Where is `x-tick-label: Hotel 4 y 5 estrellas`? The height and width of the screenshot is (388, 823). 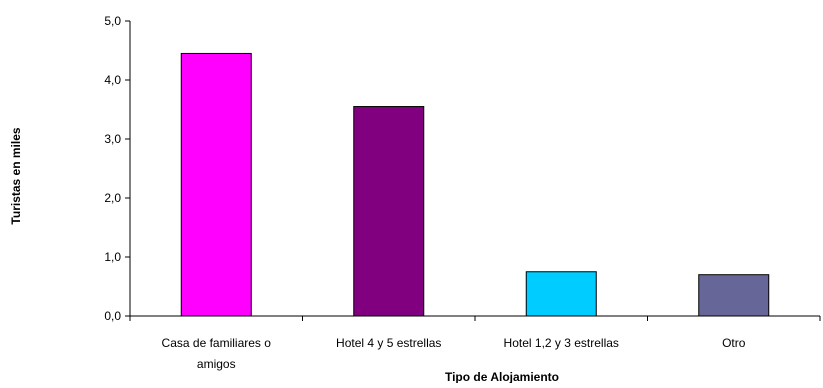 x-tick-label: Hotel 4 y 5 estrellas is located at coordinates (388, 343).